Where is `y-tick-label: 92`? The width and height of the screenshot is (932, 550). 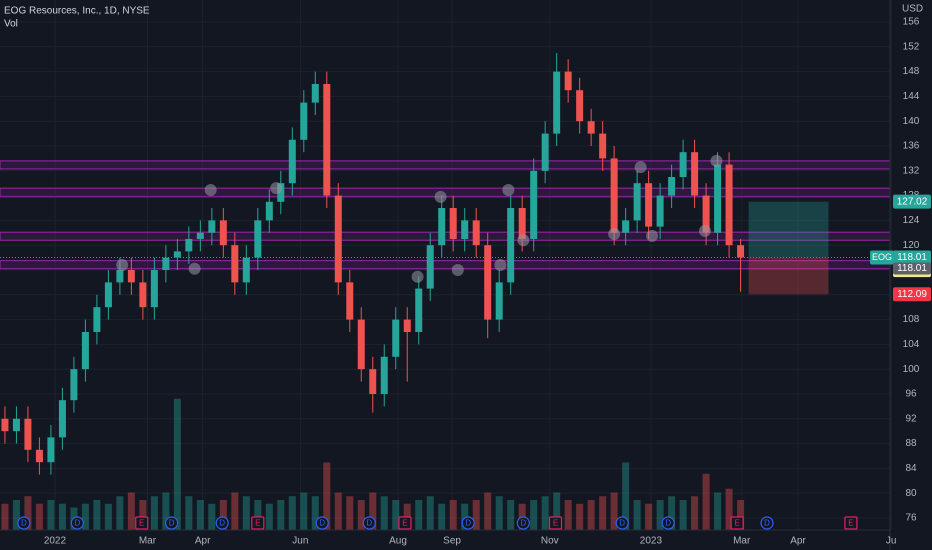
y-tick-label: 92 is located at coordinates (911, 418).